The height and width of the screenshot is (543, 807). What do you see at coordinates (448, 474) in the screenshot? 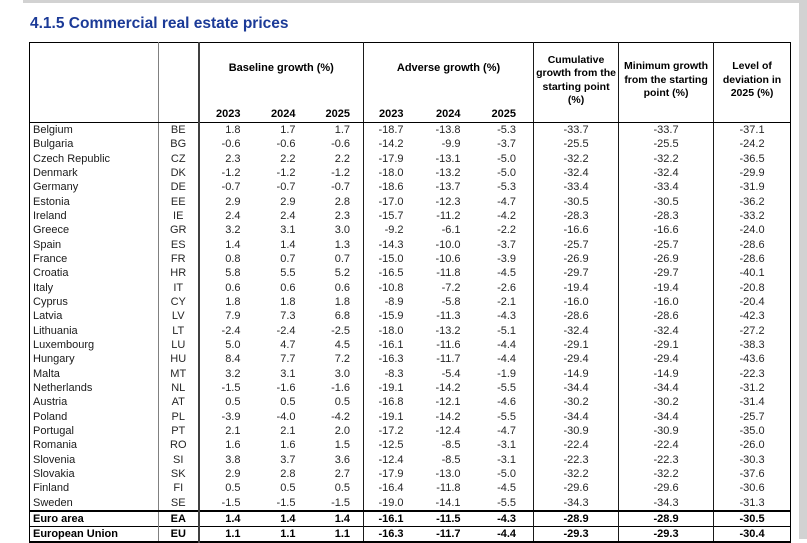
I see `adverse-2024-value: -13.0` at bounding box center [448, 474].